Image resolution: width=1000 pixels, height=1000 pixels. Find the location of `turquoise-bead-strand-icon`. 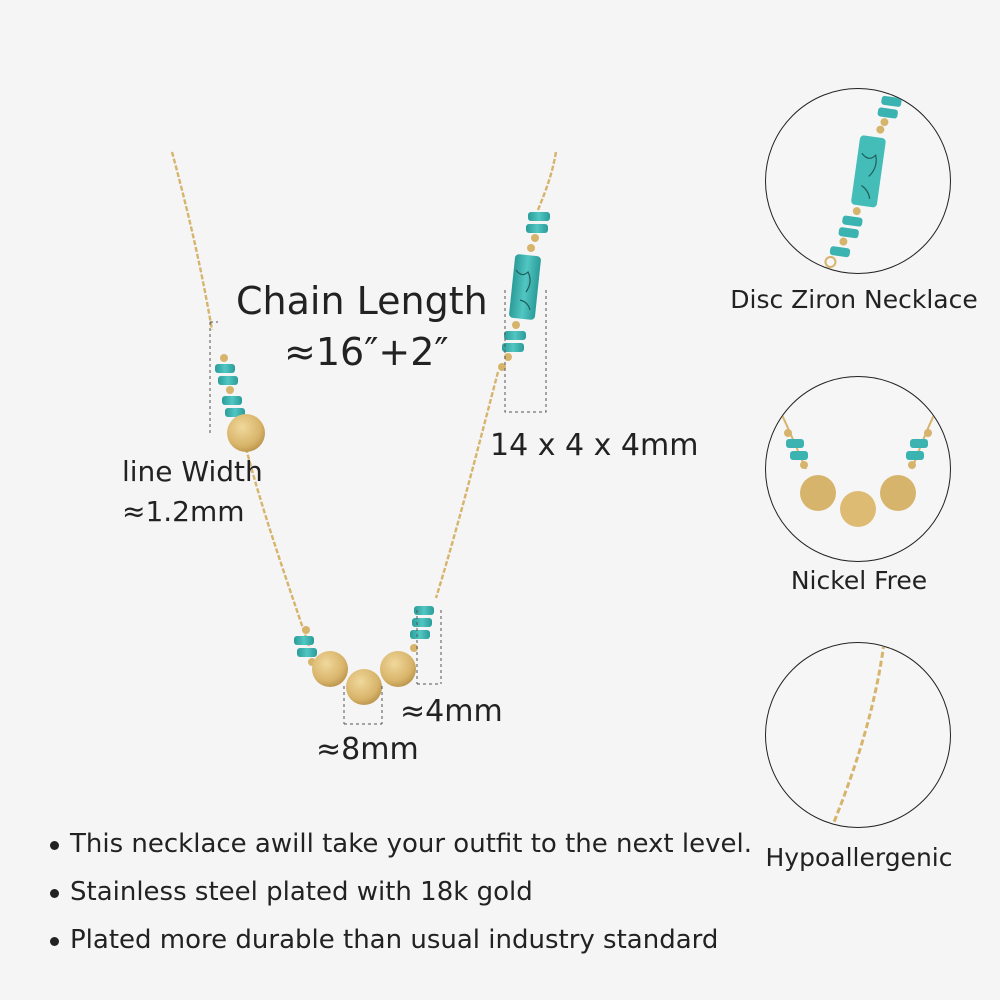

turquoise-bead-strand-icon is located at coordinates (863, 181).